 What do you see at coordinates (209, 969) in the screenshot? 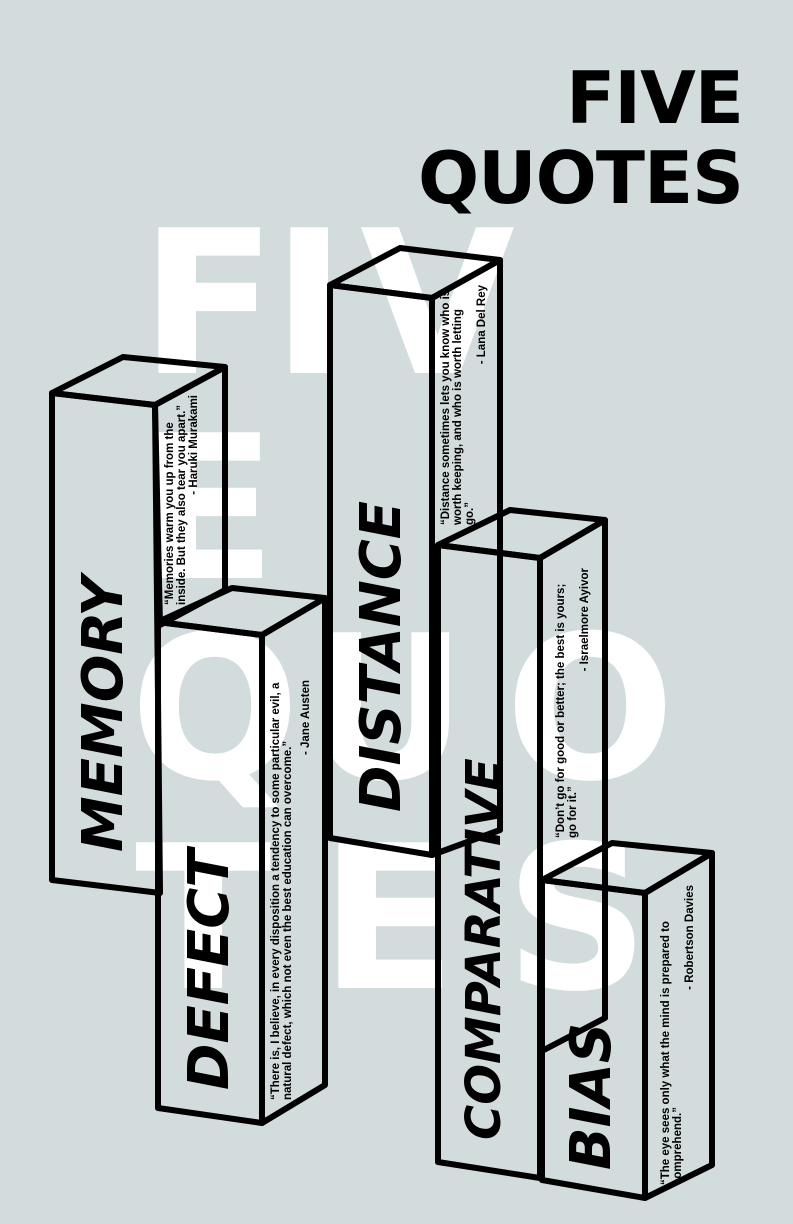
I see `word-defect: DEFECT` at bounding box center [209, 969].